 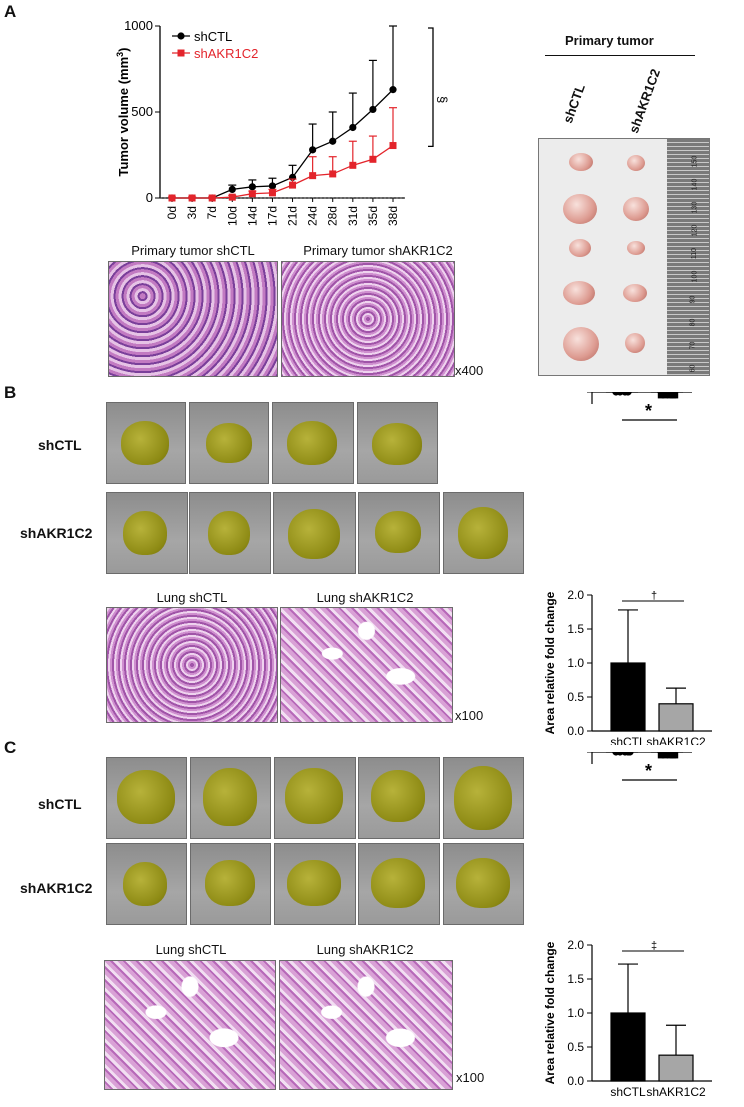 I want to click on x-tick-label: 3d, so click(x=192, y=212).